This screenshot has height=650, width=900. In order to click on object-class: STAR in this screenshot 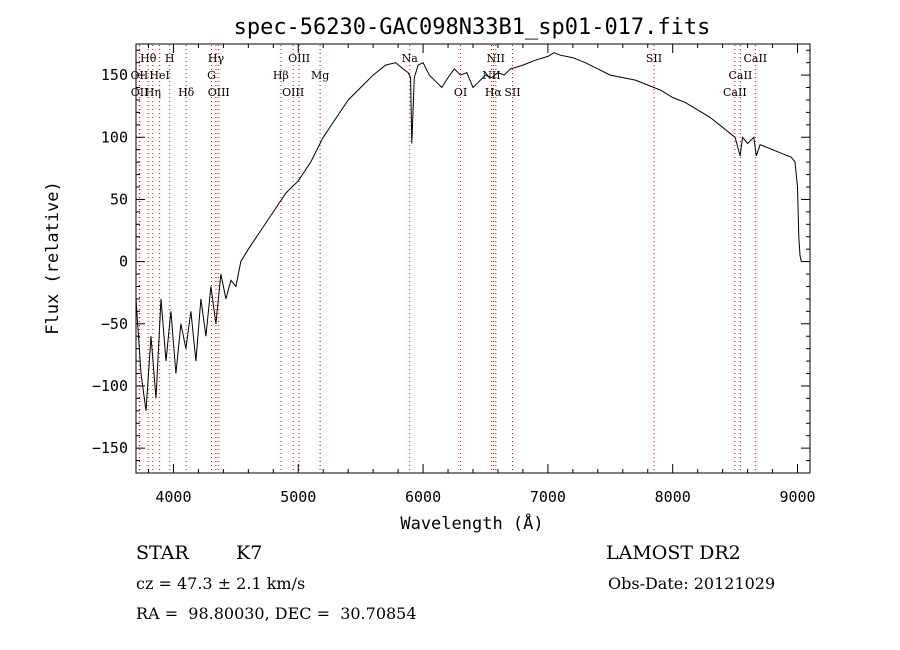, I will do `click(162, 553)`.